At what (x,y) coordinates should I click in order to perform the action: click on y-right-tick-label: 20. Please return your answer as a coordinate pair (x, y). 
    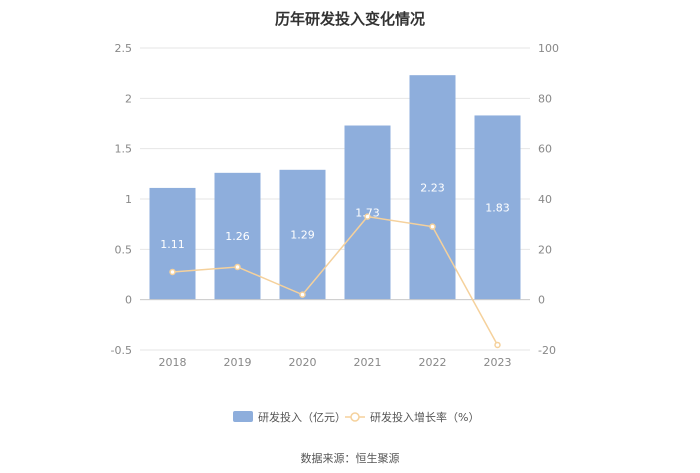
    Looking at the image, I should click on (545, 249).